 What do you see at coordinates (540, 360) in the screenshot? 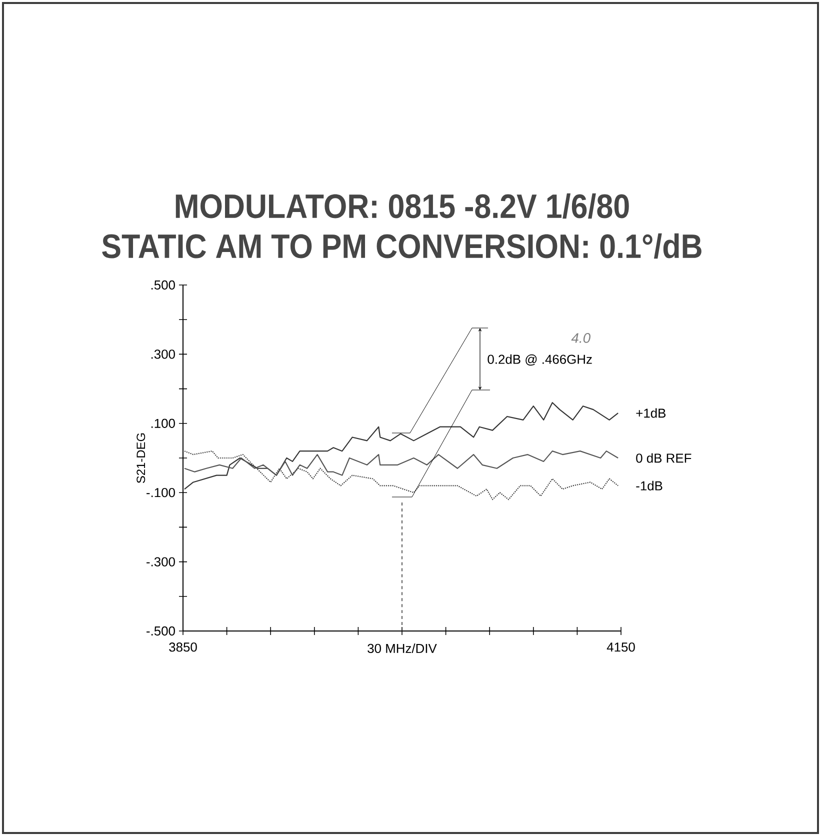
I see `annotation: 0.2dB @ .466GHz` at bounding box center [540, 360].